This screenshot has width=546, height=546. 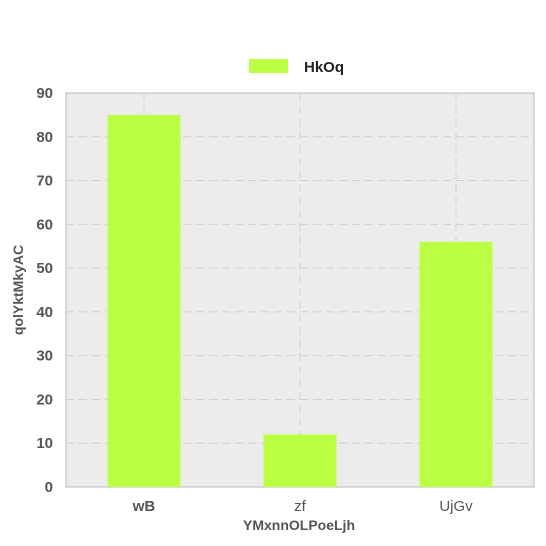 I want to click on bar-UjGv, so click(x=456, y=364).